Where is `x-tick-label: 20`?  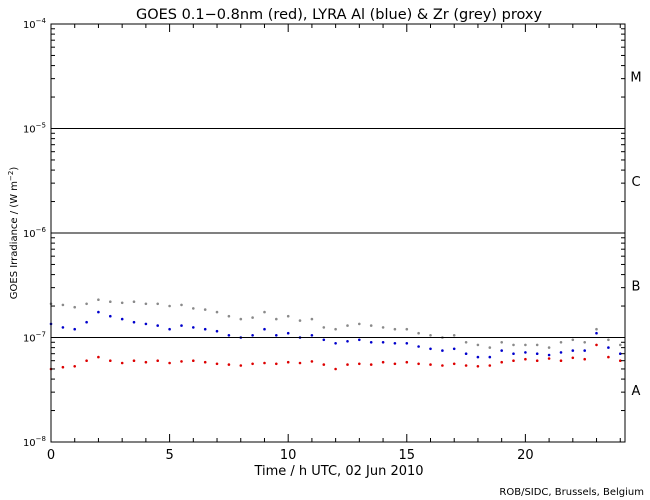 x-tick-label: 20 is located at coordinates (525, 455).